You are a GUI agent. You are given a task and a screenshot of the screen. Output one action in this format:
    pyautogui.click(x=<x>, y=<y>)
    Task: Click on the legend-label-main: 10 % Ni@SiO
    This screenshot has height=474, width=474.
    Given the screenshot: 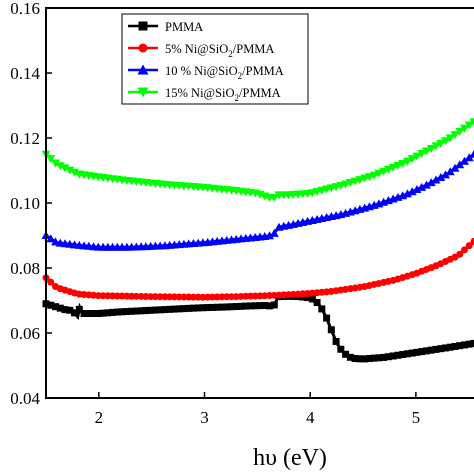 What is the action you would take?
    pyautogui.click(x=201, y=71)
    